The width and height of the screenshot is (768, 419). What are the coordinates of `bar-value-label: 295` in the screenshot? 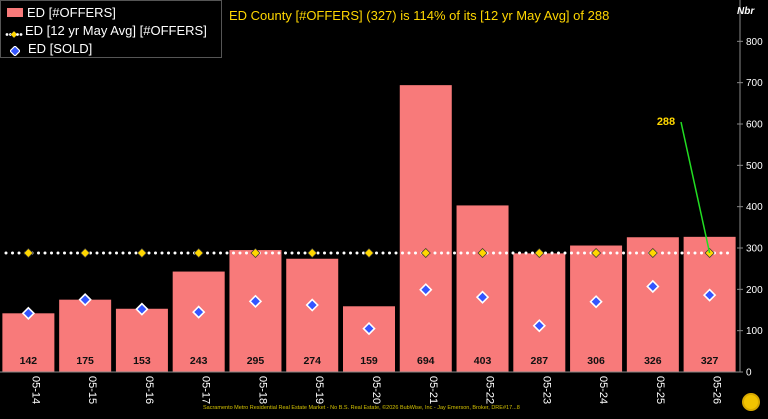 It's located at (256, 361).